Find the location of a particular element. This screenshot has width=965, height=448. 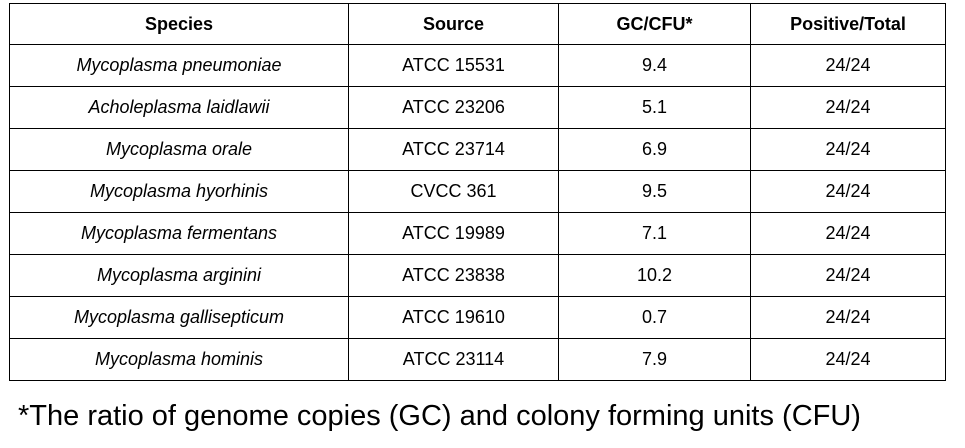

table-cell: 6.9 is located at coordinates (654, 149).